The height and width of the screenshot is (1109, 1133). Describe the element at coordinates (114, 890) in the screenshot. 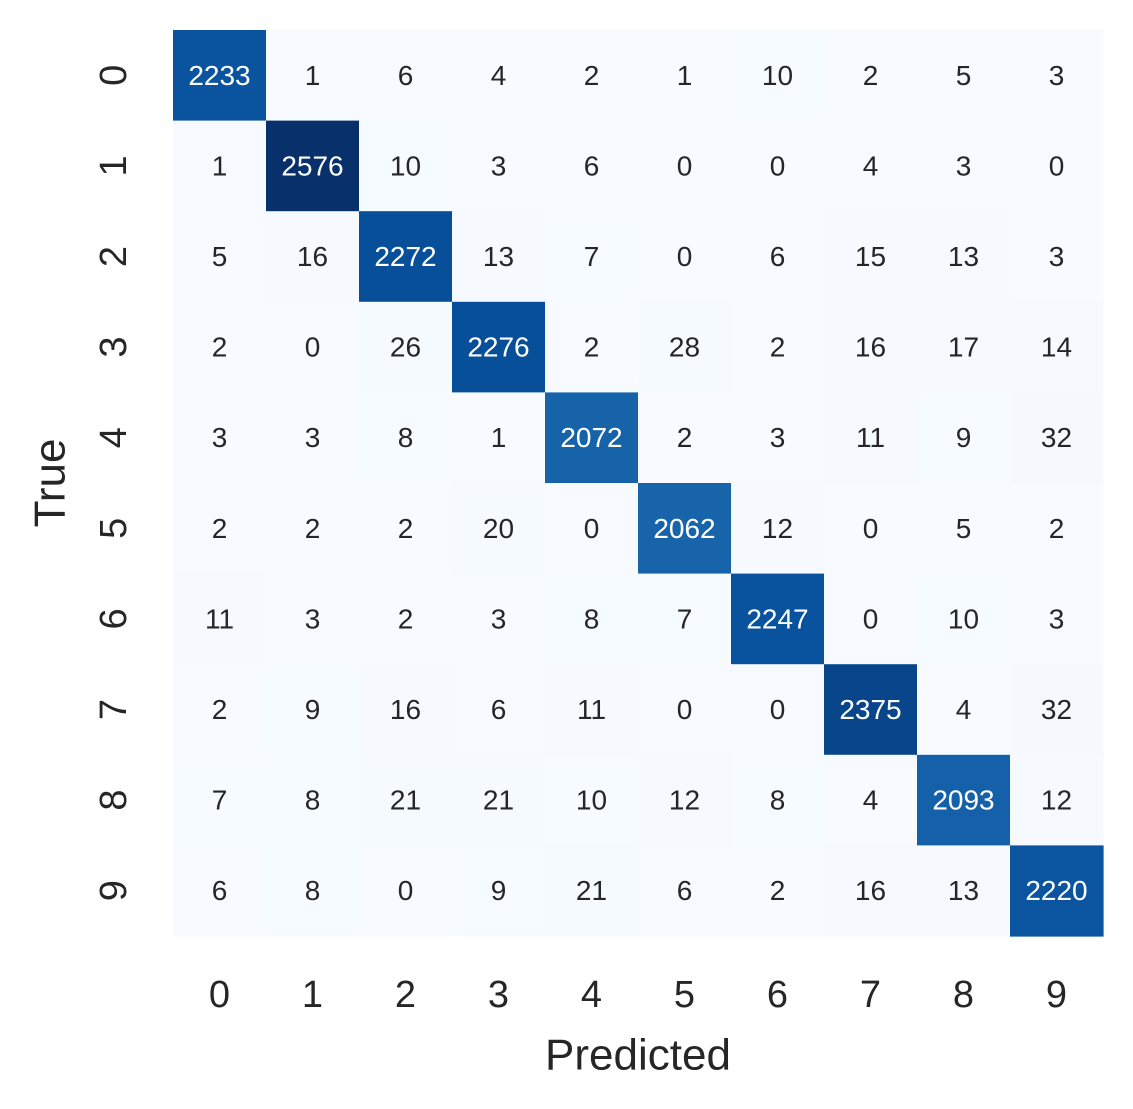

I see `y-tick-label: 9` at that location.